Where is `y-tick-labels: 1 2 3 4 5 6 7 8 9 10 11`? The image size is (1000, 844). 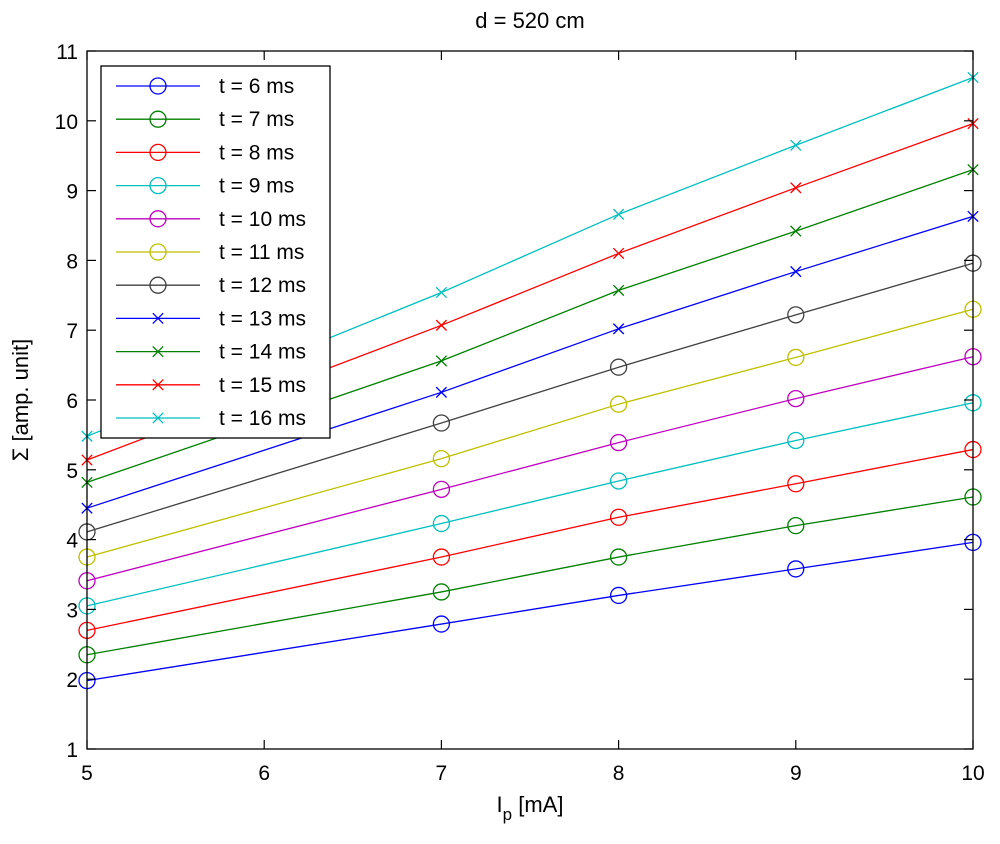
y-tick-labels: 1 2 3 4 5 6 7 8 9 10 11 is located at coordinates (67, 401).